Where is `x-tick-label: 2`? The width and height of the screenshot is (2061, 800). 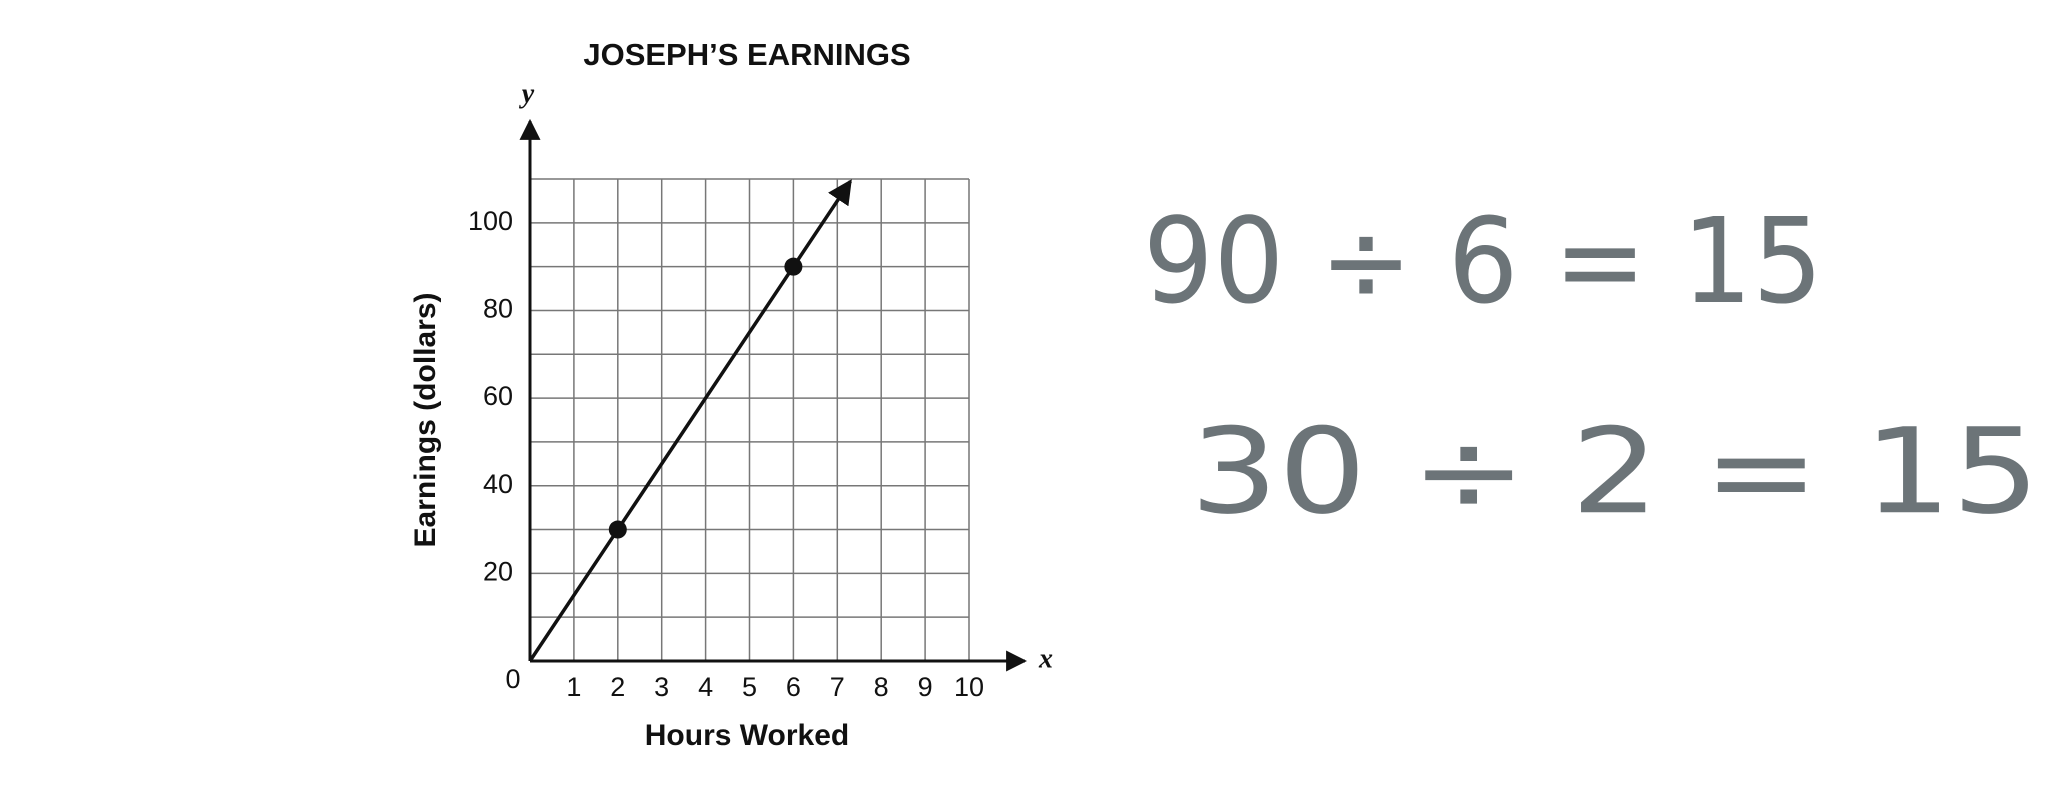 x-tick-label: 2 is located at coordinates (617, 687).